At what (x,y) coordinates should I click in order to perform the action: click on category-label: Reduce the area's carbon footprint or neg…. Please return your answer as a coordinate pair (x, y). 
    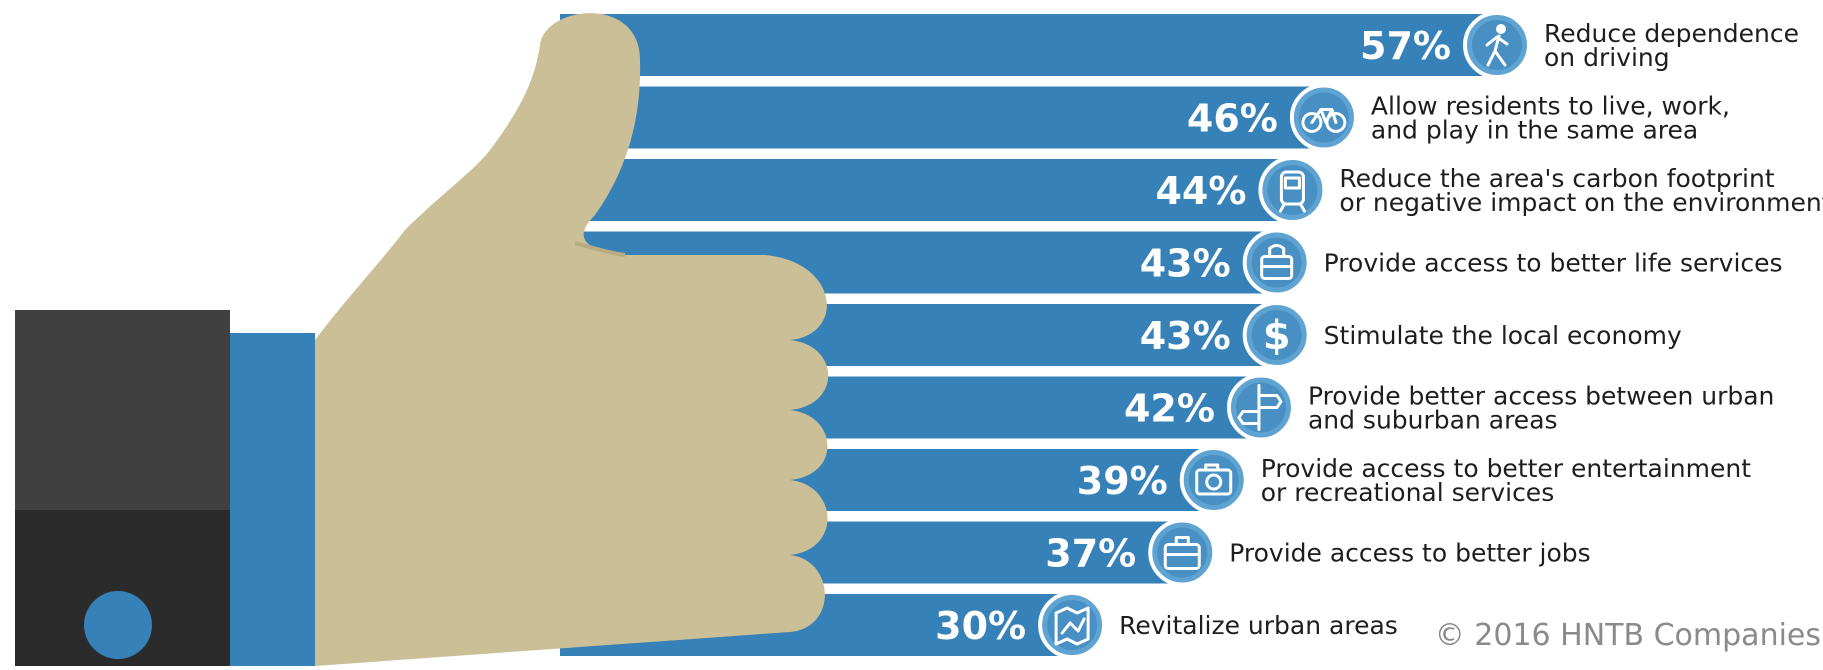
    Looking at the image, I should click on (1581, 190).